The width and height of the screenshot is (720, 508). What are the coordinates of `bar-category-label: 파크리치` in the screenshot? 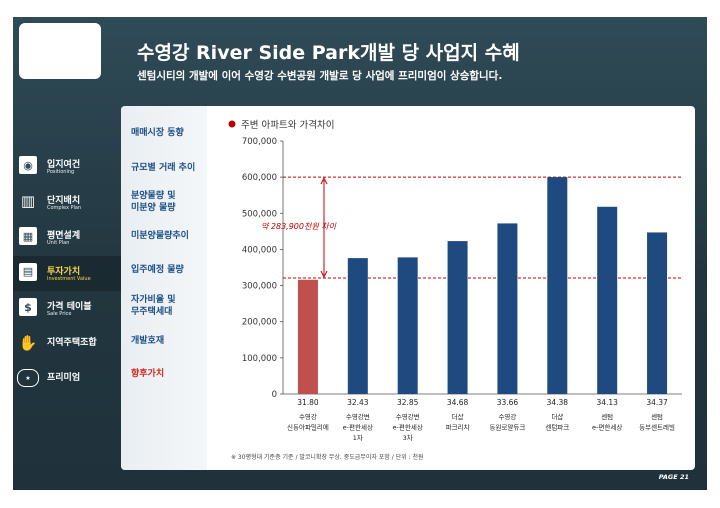 It's located at (458, 427).